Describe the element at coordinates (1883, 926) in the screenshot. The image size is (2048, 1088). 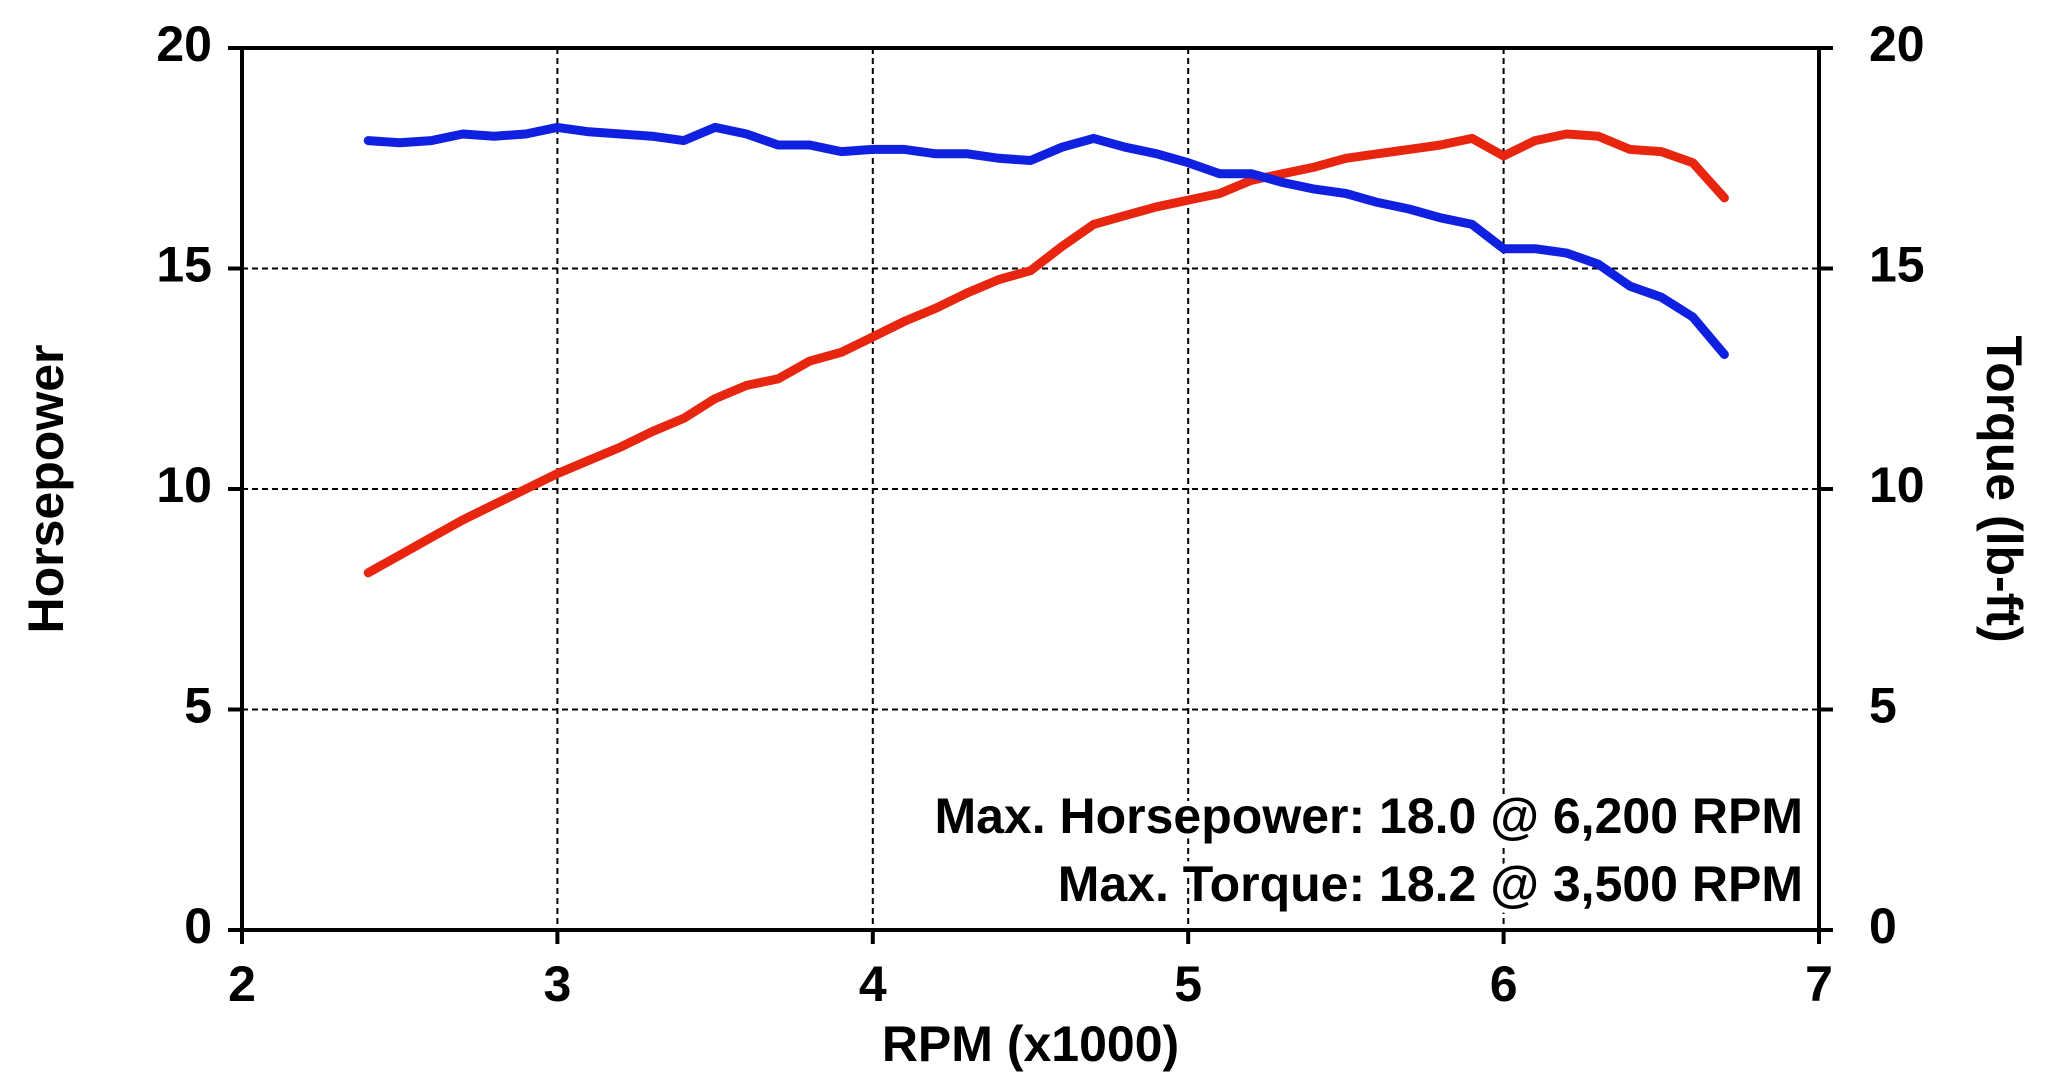
I see `y2-tick-label: 0` at that location.